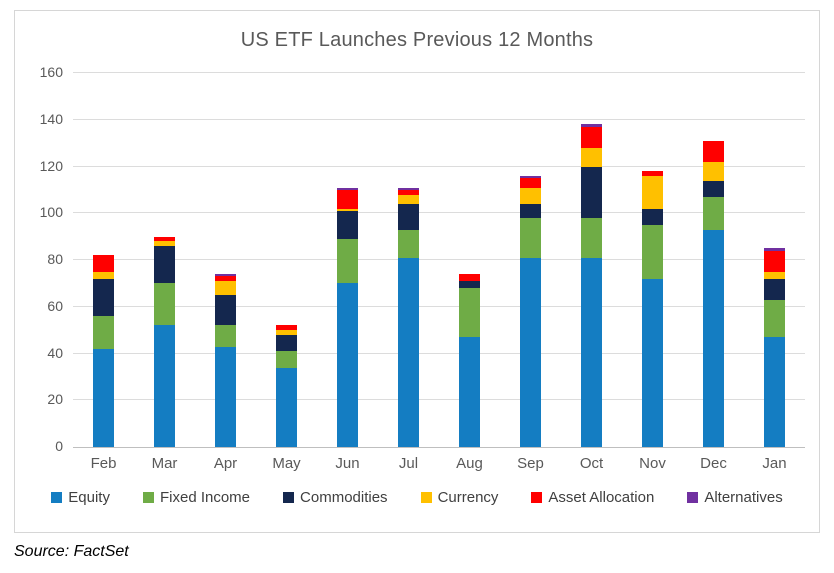  I want to click on bar-slot-jan, so click(774, 260).